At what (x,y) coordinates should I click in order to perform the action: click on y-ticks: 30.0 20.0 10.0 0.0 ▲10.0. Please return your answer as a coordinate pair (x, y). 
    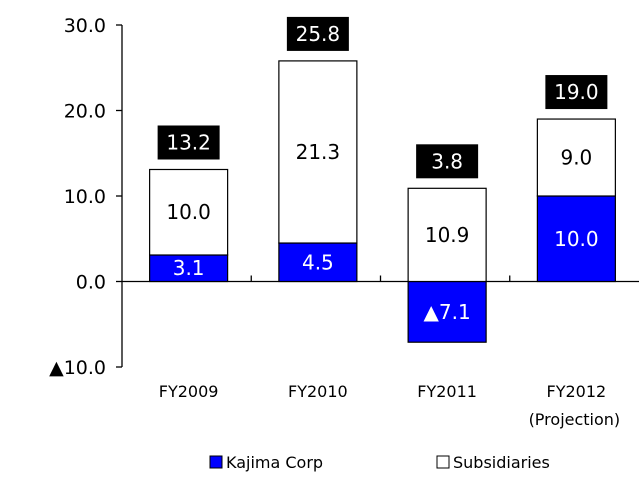
    Looking at the image, I should click on (85, 197).